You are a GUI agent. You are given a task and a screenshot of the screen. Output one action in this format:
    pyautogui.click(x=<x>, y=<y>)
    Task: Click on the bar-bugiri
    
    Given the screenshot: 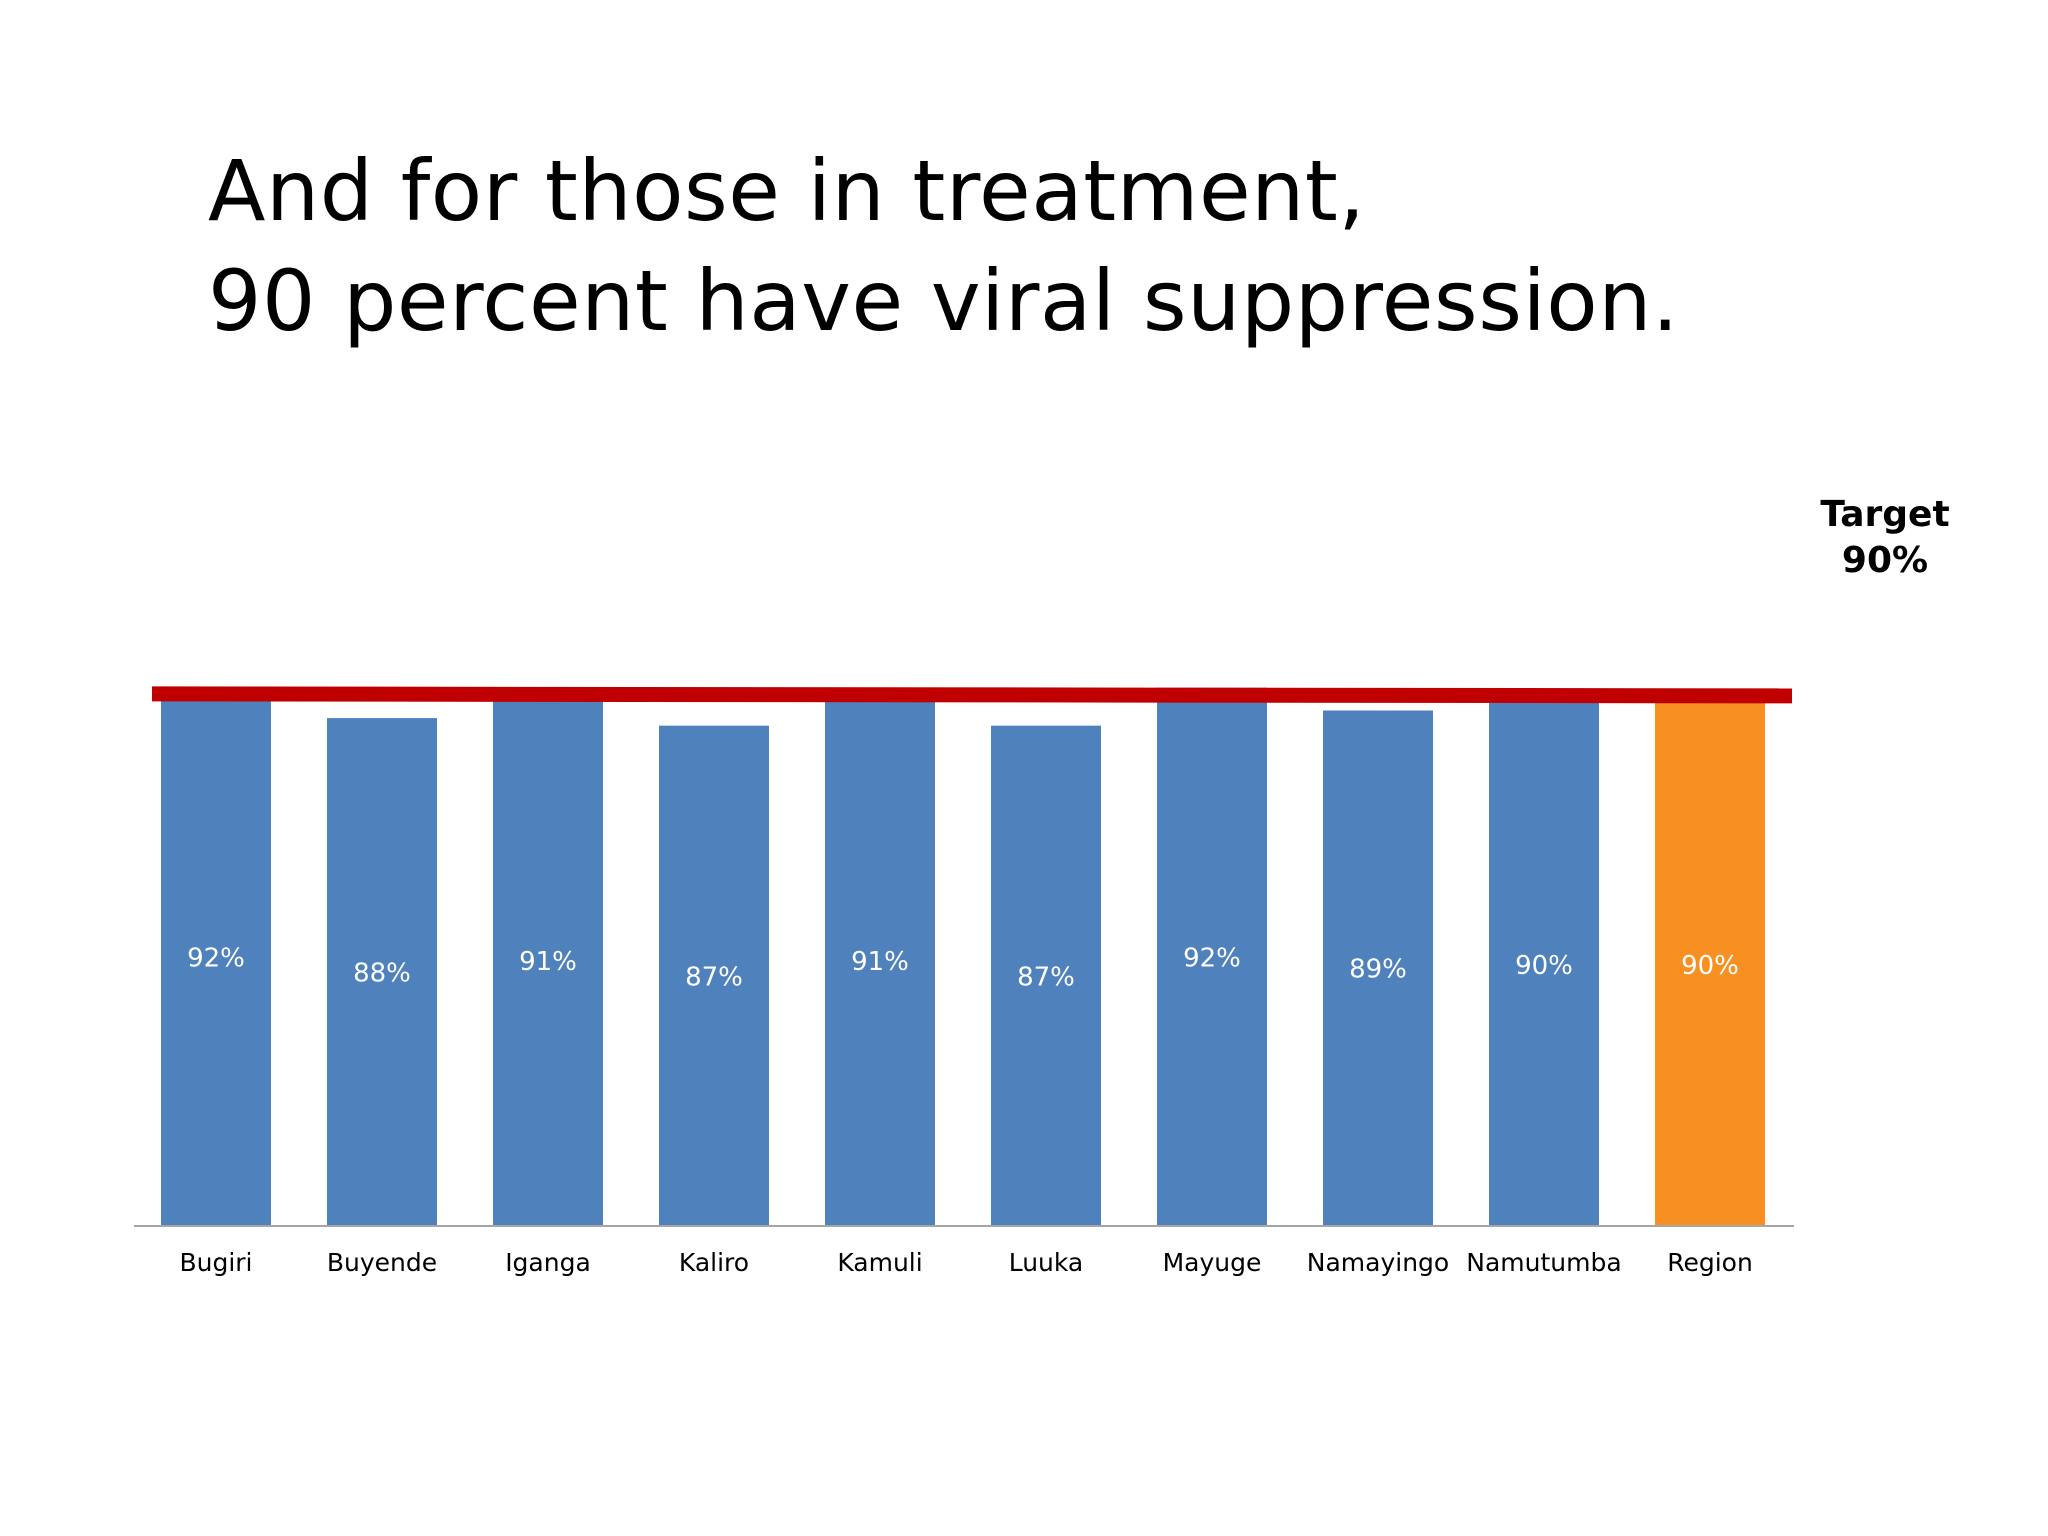 What is the action you would take?
    pyautogui.click(x=216, y=956)
    